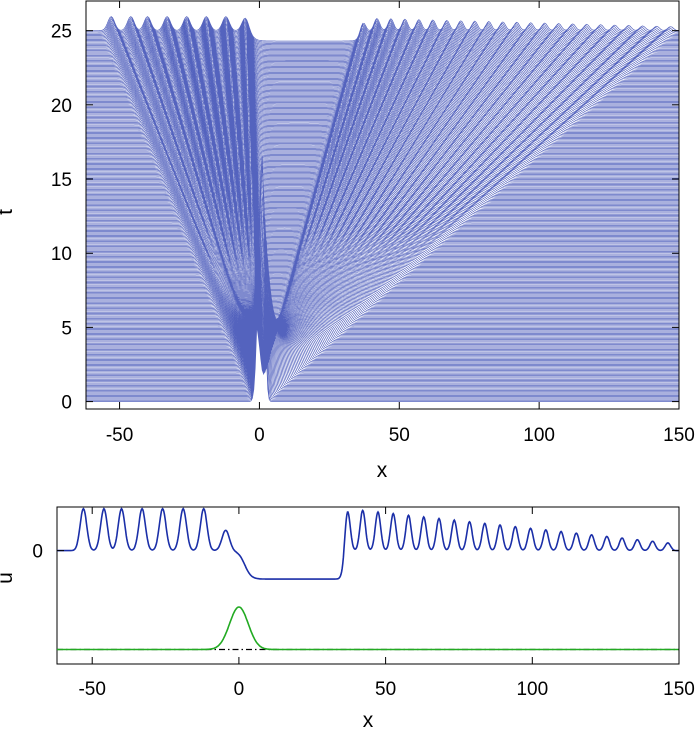  Describe the element at coordinates (385, 689) in the screenshot. I see `bottom-x-tick-label: 50` at that location.